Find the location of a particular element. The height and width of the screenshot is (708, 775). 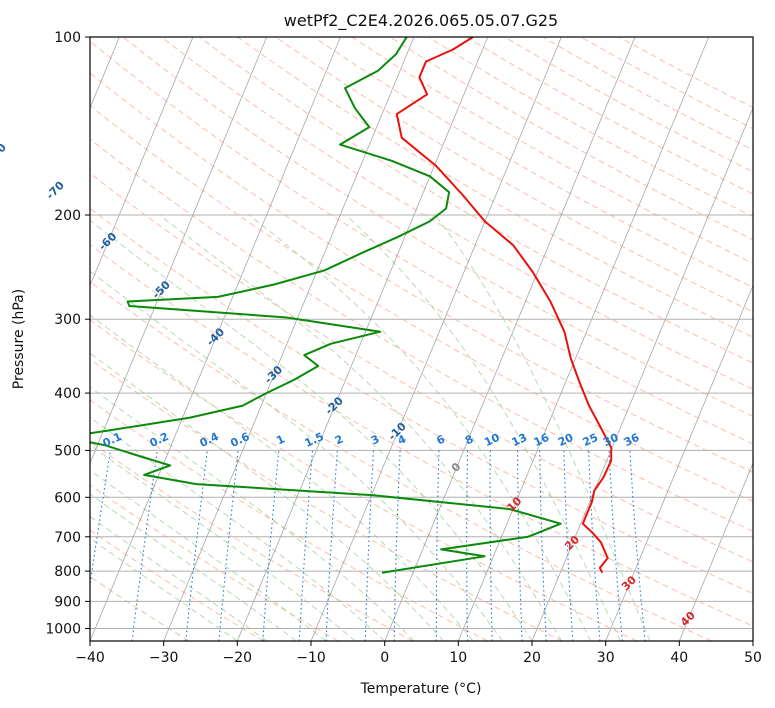

y-tick-label: 600 is located at coordinates (67, 498).